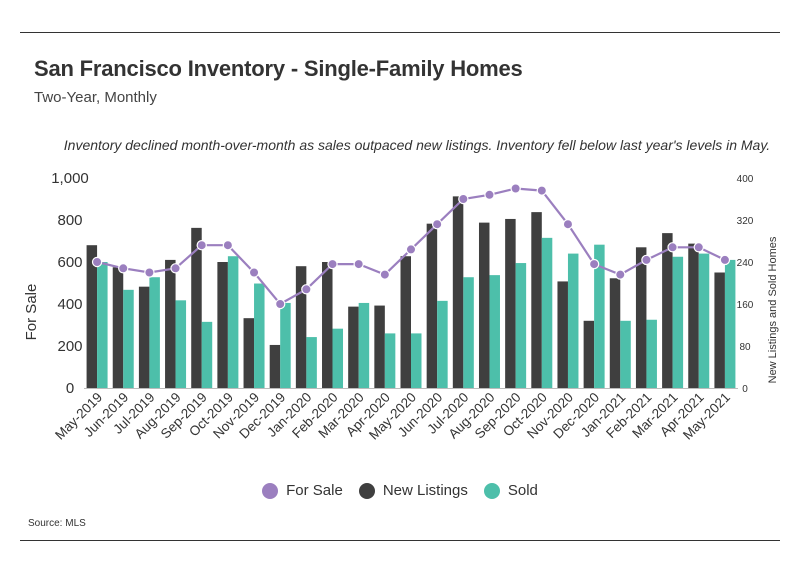 Image resolution: width=800 pixels, height=575 pixels. Describe the element at coordinates (400, 540) in the screenshot. I see `bottom-rule` at that location.